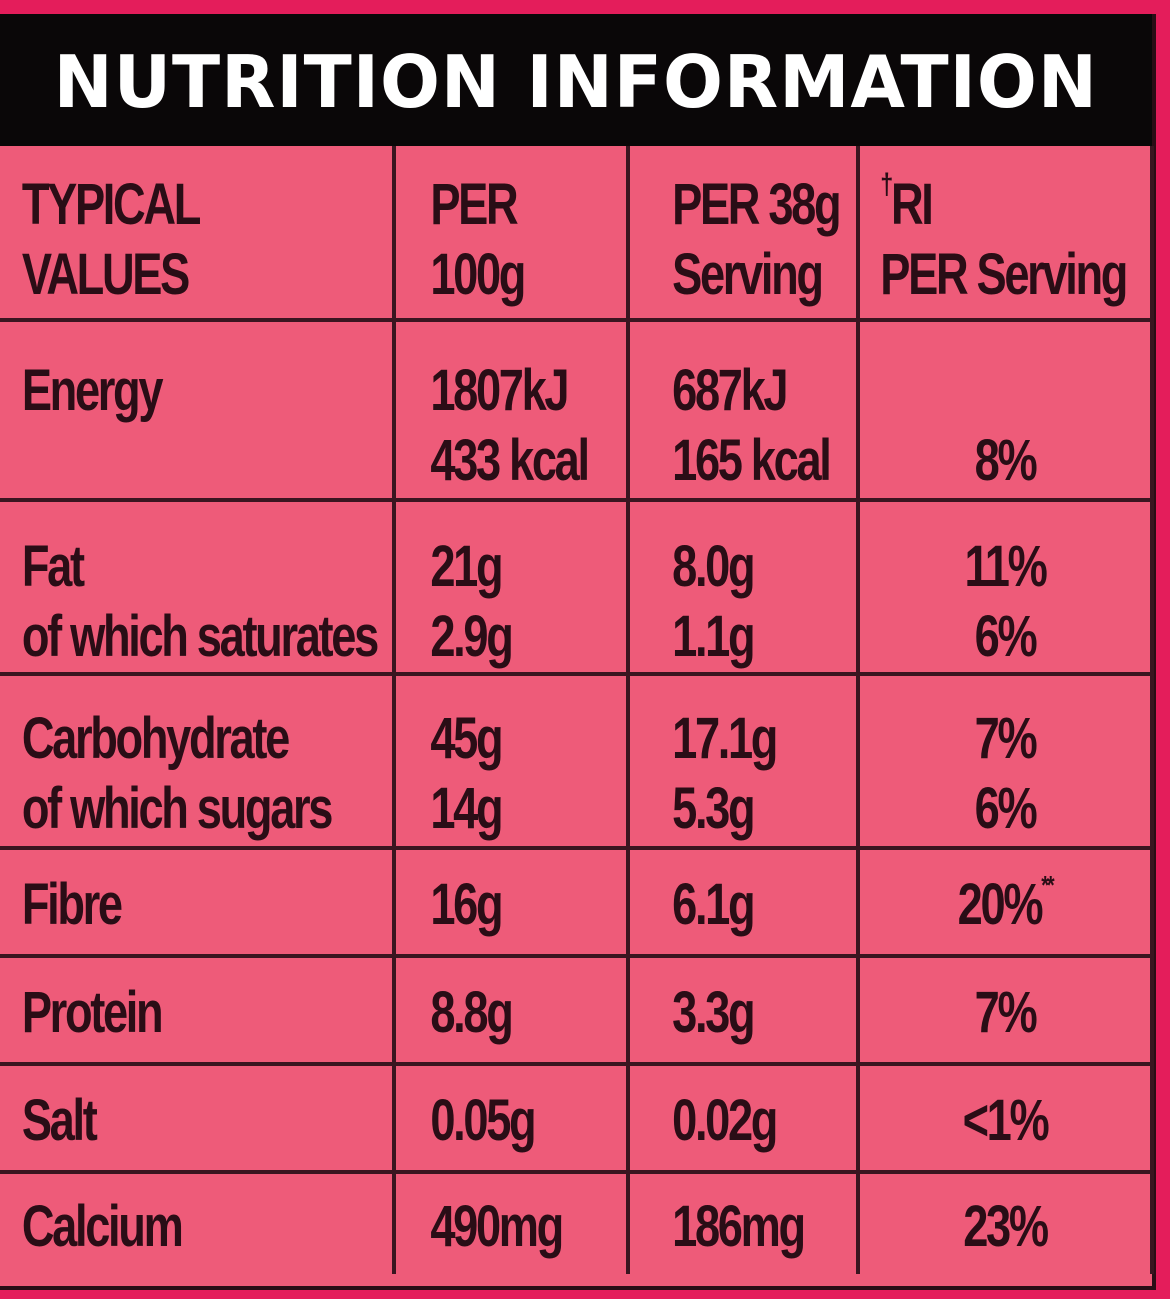  I want to click on table-row-fibre: Fibre 16g 6.1g 20%**, so click(577, 902).